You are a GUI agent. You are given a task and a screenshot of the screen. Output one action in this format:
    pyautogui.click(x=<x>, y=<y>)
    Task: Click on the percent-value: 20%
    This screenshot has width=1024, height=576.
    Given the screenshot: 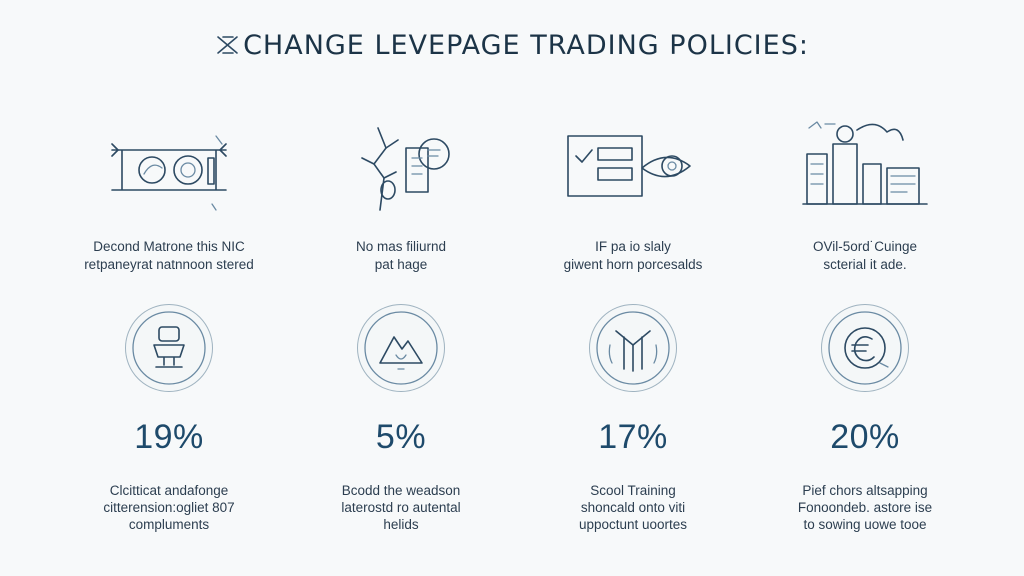 What is the action you would take?
    pyautogui.click(x=865, y=437)
    